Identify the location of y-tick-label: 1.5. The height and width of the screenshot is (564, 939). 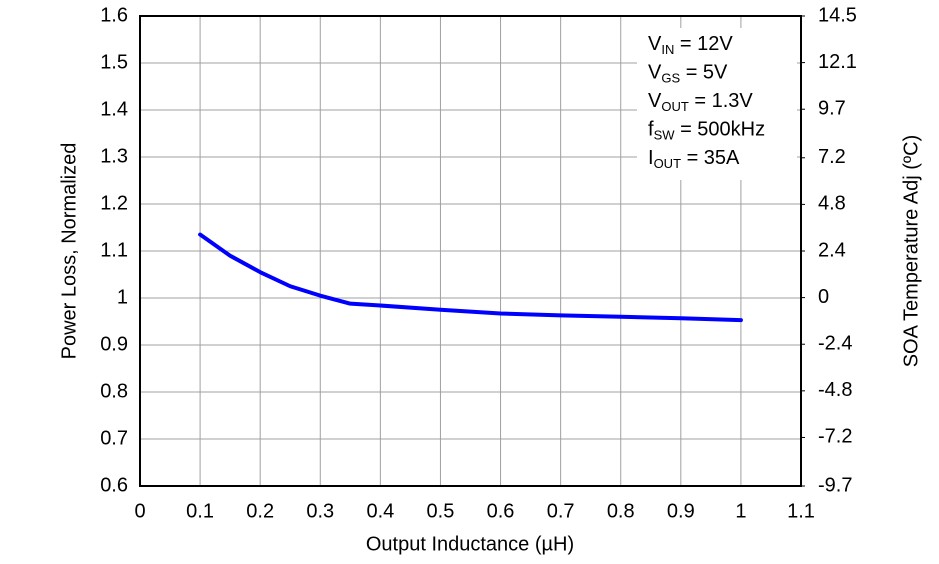
(114, 62).